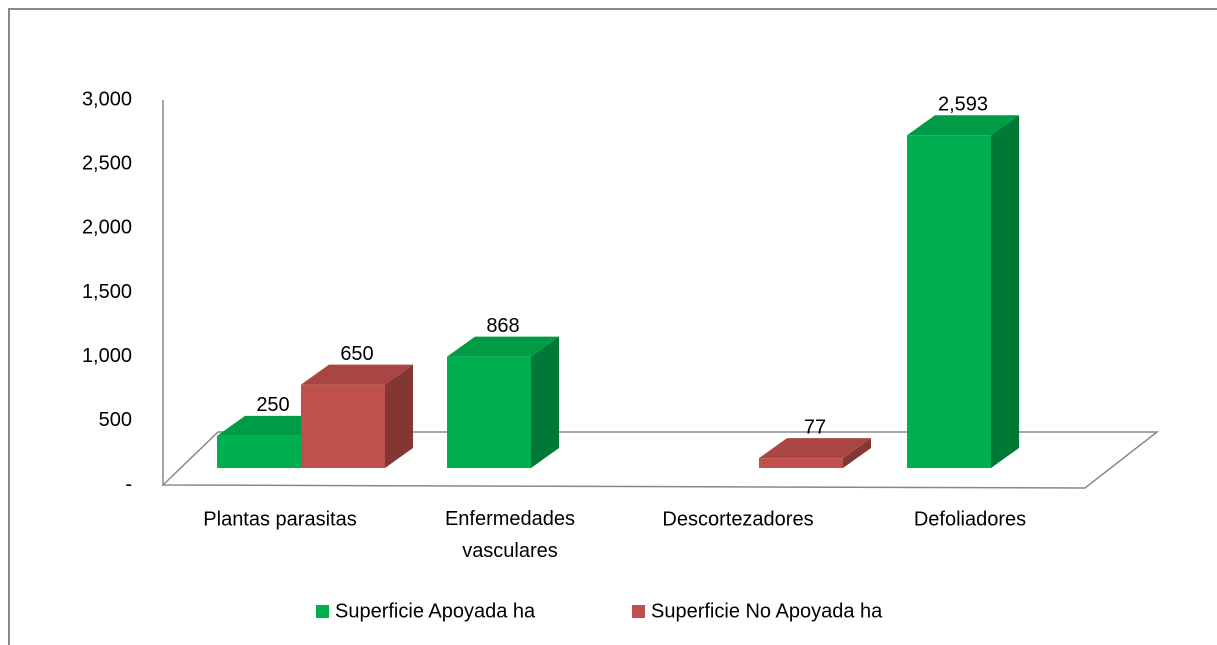 Image resolution: width=1217 pixels, height=645 pixels. What do you see at coordinates (107, 163) in the screenshot?
I see `y-tick-label: 2,500` at bounding box center [107, 163].